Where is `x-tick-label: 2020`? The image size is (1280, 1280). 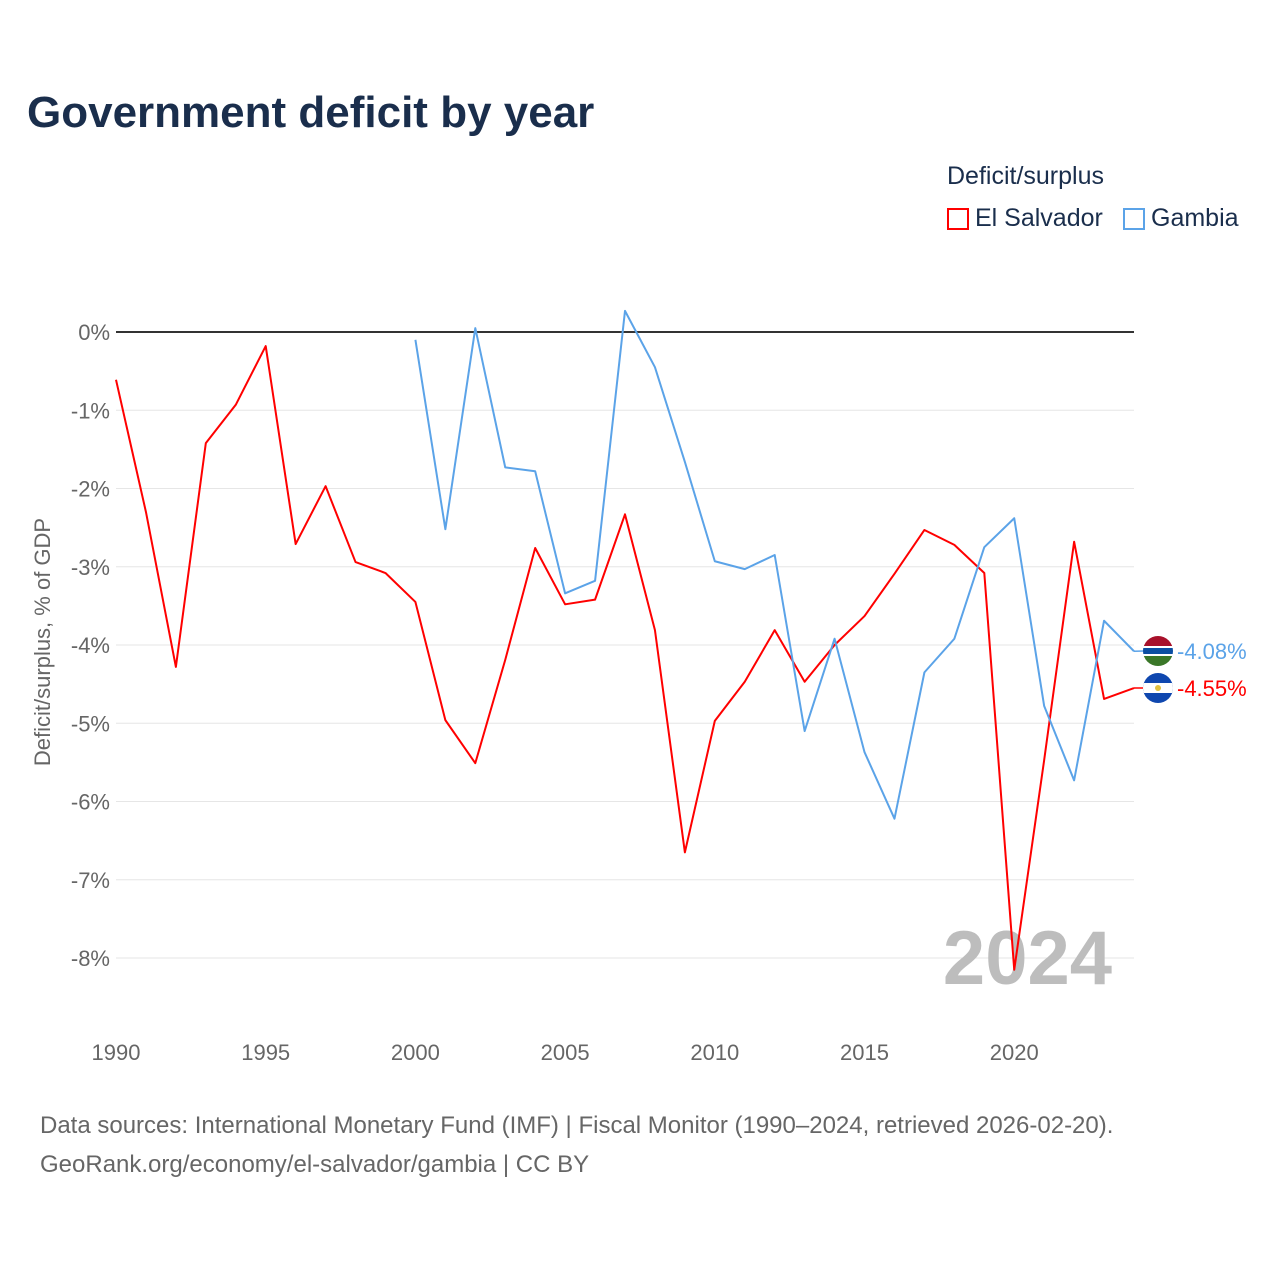 x-tick-label: 2020 is located at coordinates (1014, 1052).